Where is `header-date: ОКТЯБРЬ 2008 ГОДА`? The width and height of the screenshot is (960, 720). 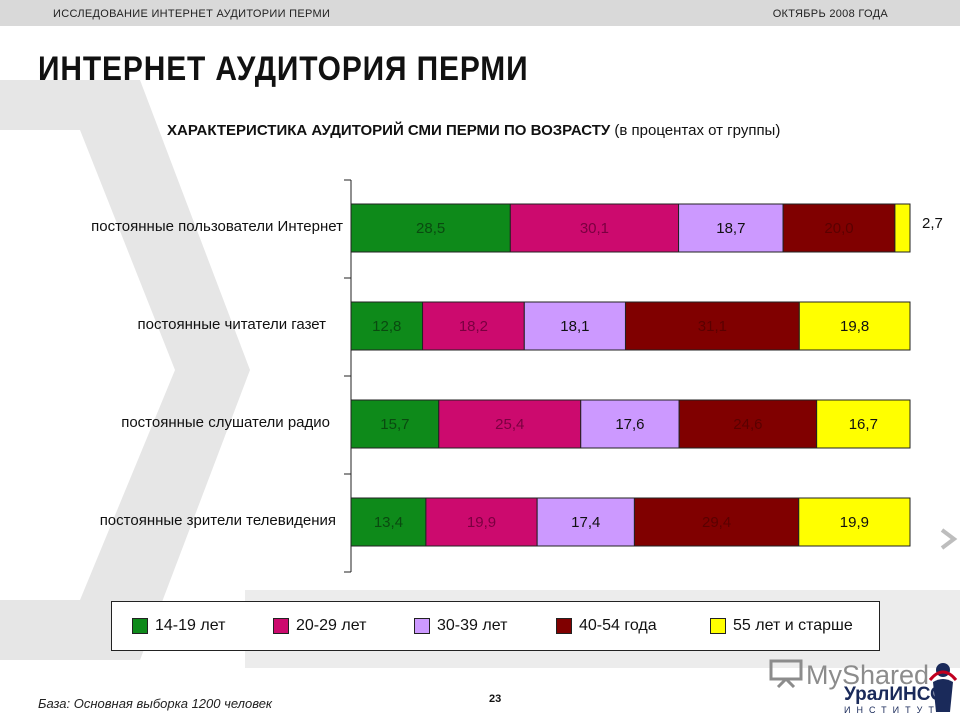
header-date: ОКТЯБРЬ 2008 ГОДА is located at coordinates (830, 14).